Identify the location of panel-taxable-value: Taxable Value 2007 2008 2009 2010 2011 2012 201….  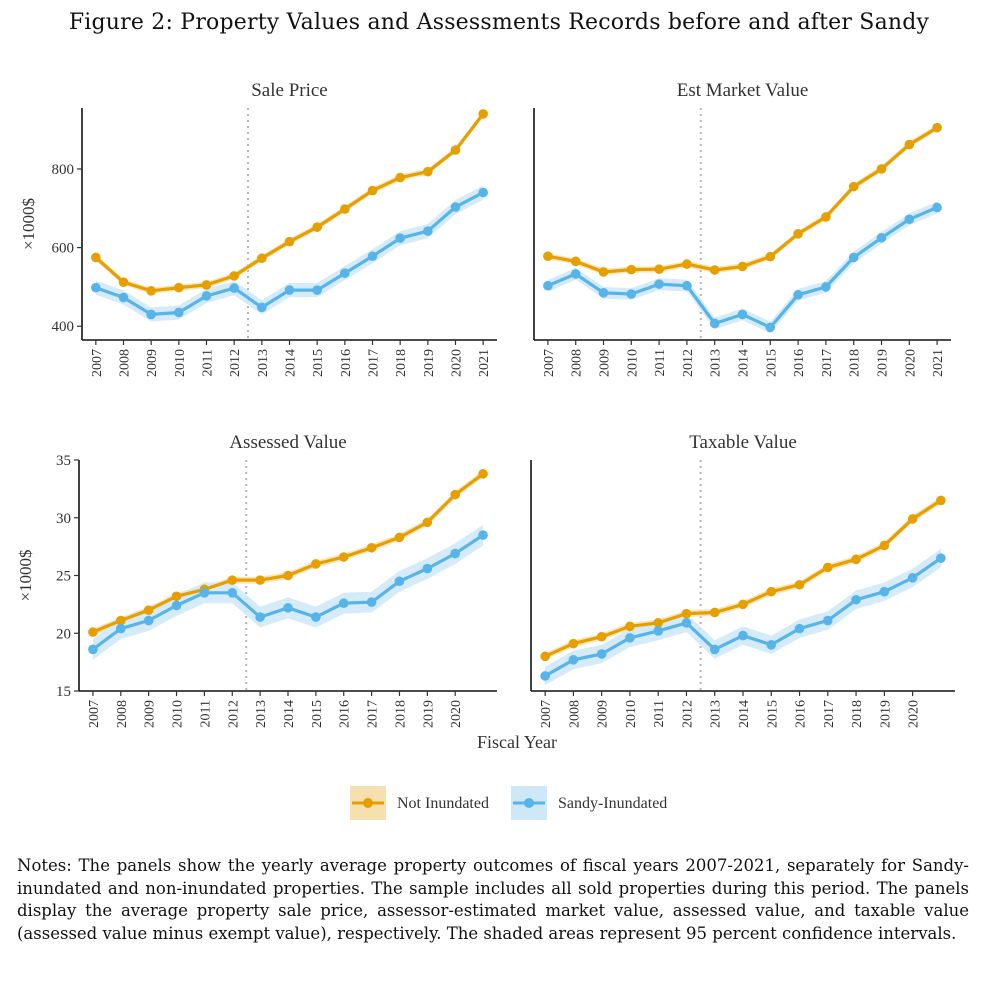
(742, 580).